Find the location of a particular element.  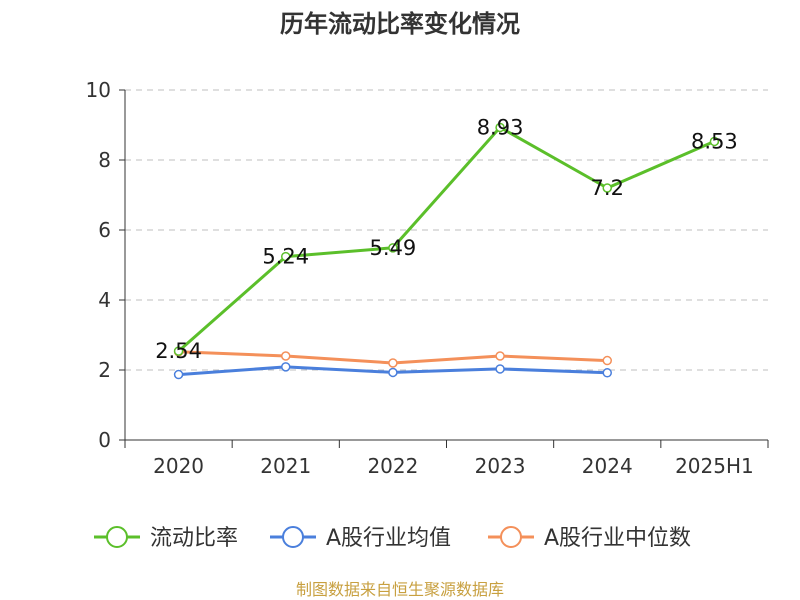

y-tick-label-8: 8 is located at coordinates (104, 160).